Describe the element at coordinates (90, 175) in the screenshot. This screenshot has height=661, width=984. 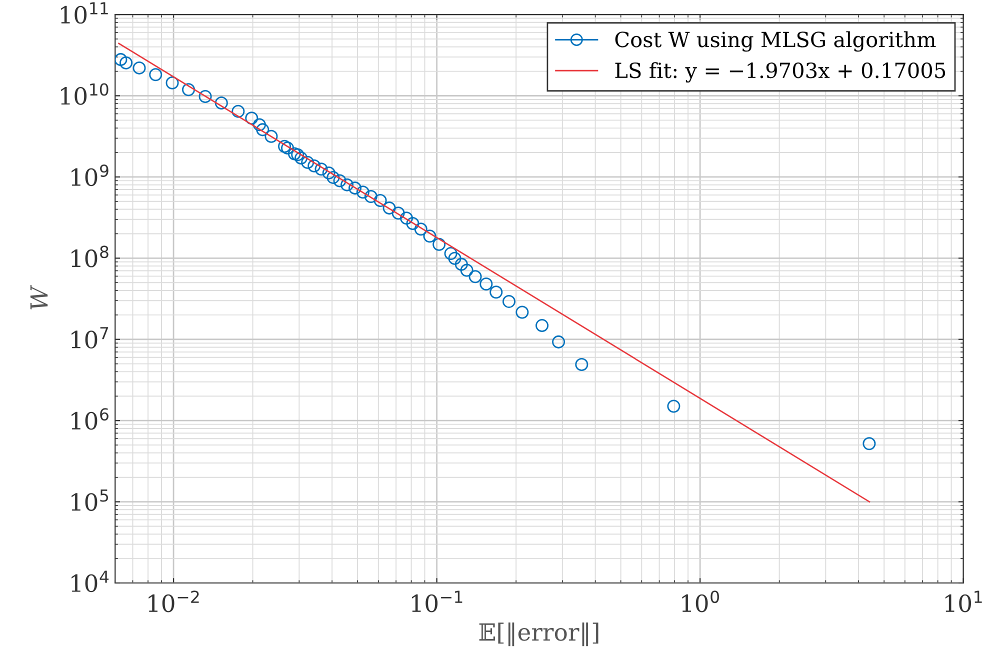
I see `y-tick-label: 10$^{9}$` at that location.